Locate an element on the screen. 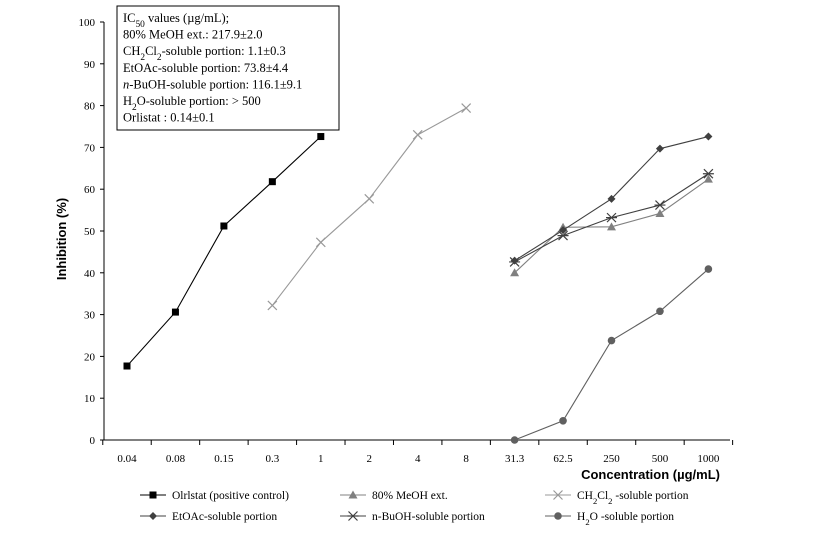  x-tick-label: 0.04 is located at coordinates (127, 459).